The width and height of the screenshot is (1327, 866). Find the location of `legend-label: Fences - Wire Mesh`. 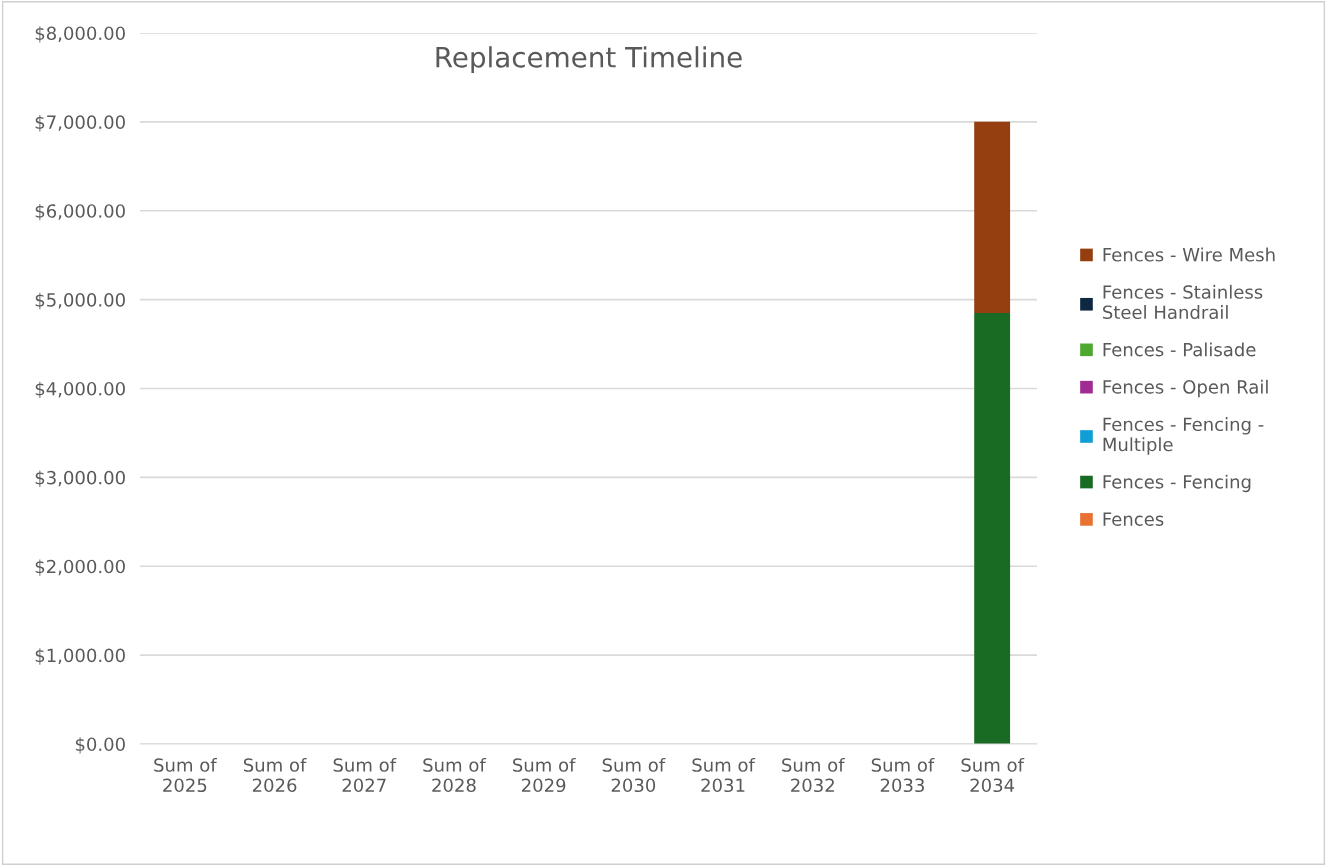

legend-label: Fences - Wire Mesh is located at coordinates (1189, 254).